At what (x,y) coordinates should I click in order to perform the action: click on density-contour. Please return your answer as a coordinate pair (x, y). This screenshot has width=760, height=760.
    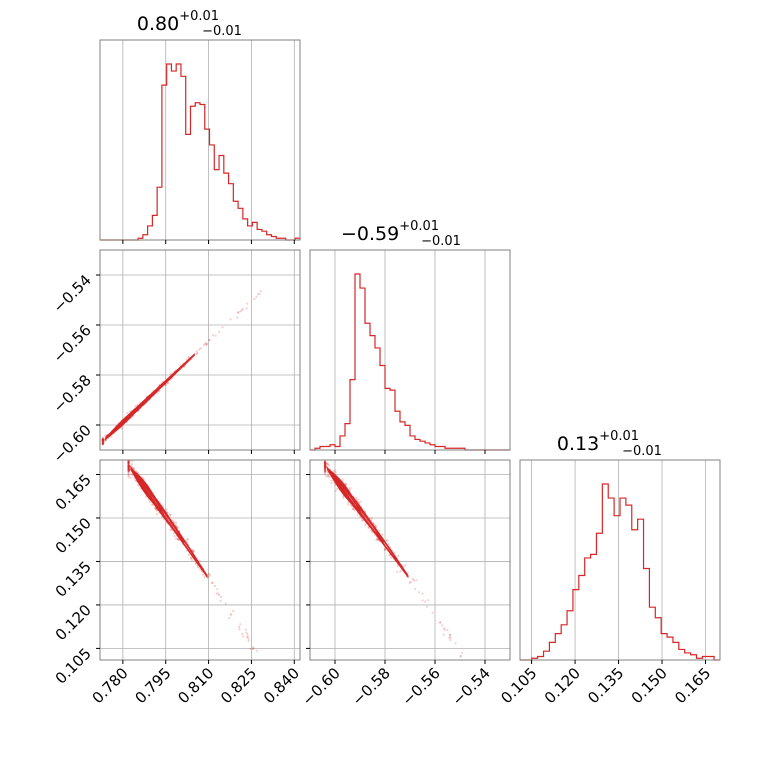
    Looking at the image, I should click on (344, 490).